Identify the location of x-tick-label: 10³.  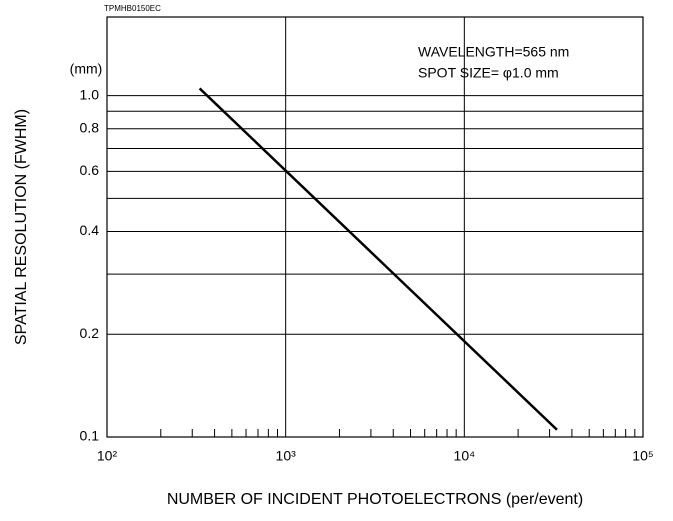
(286, 456).